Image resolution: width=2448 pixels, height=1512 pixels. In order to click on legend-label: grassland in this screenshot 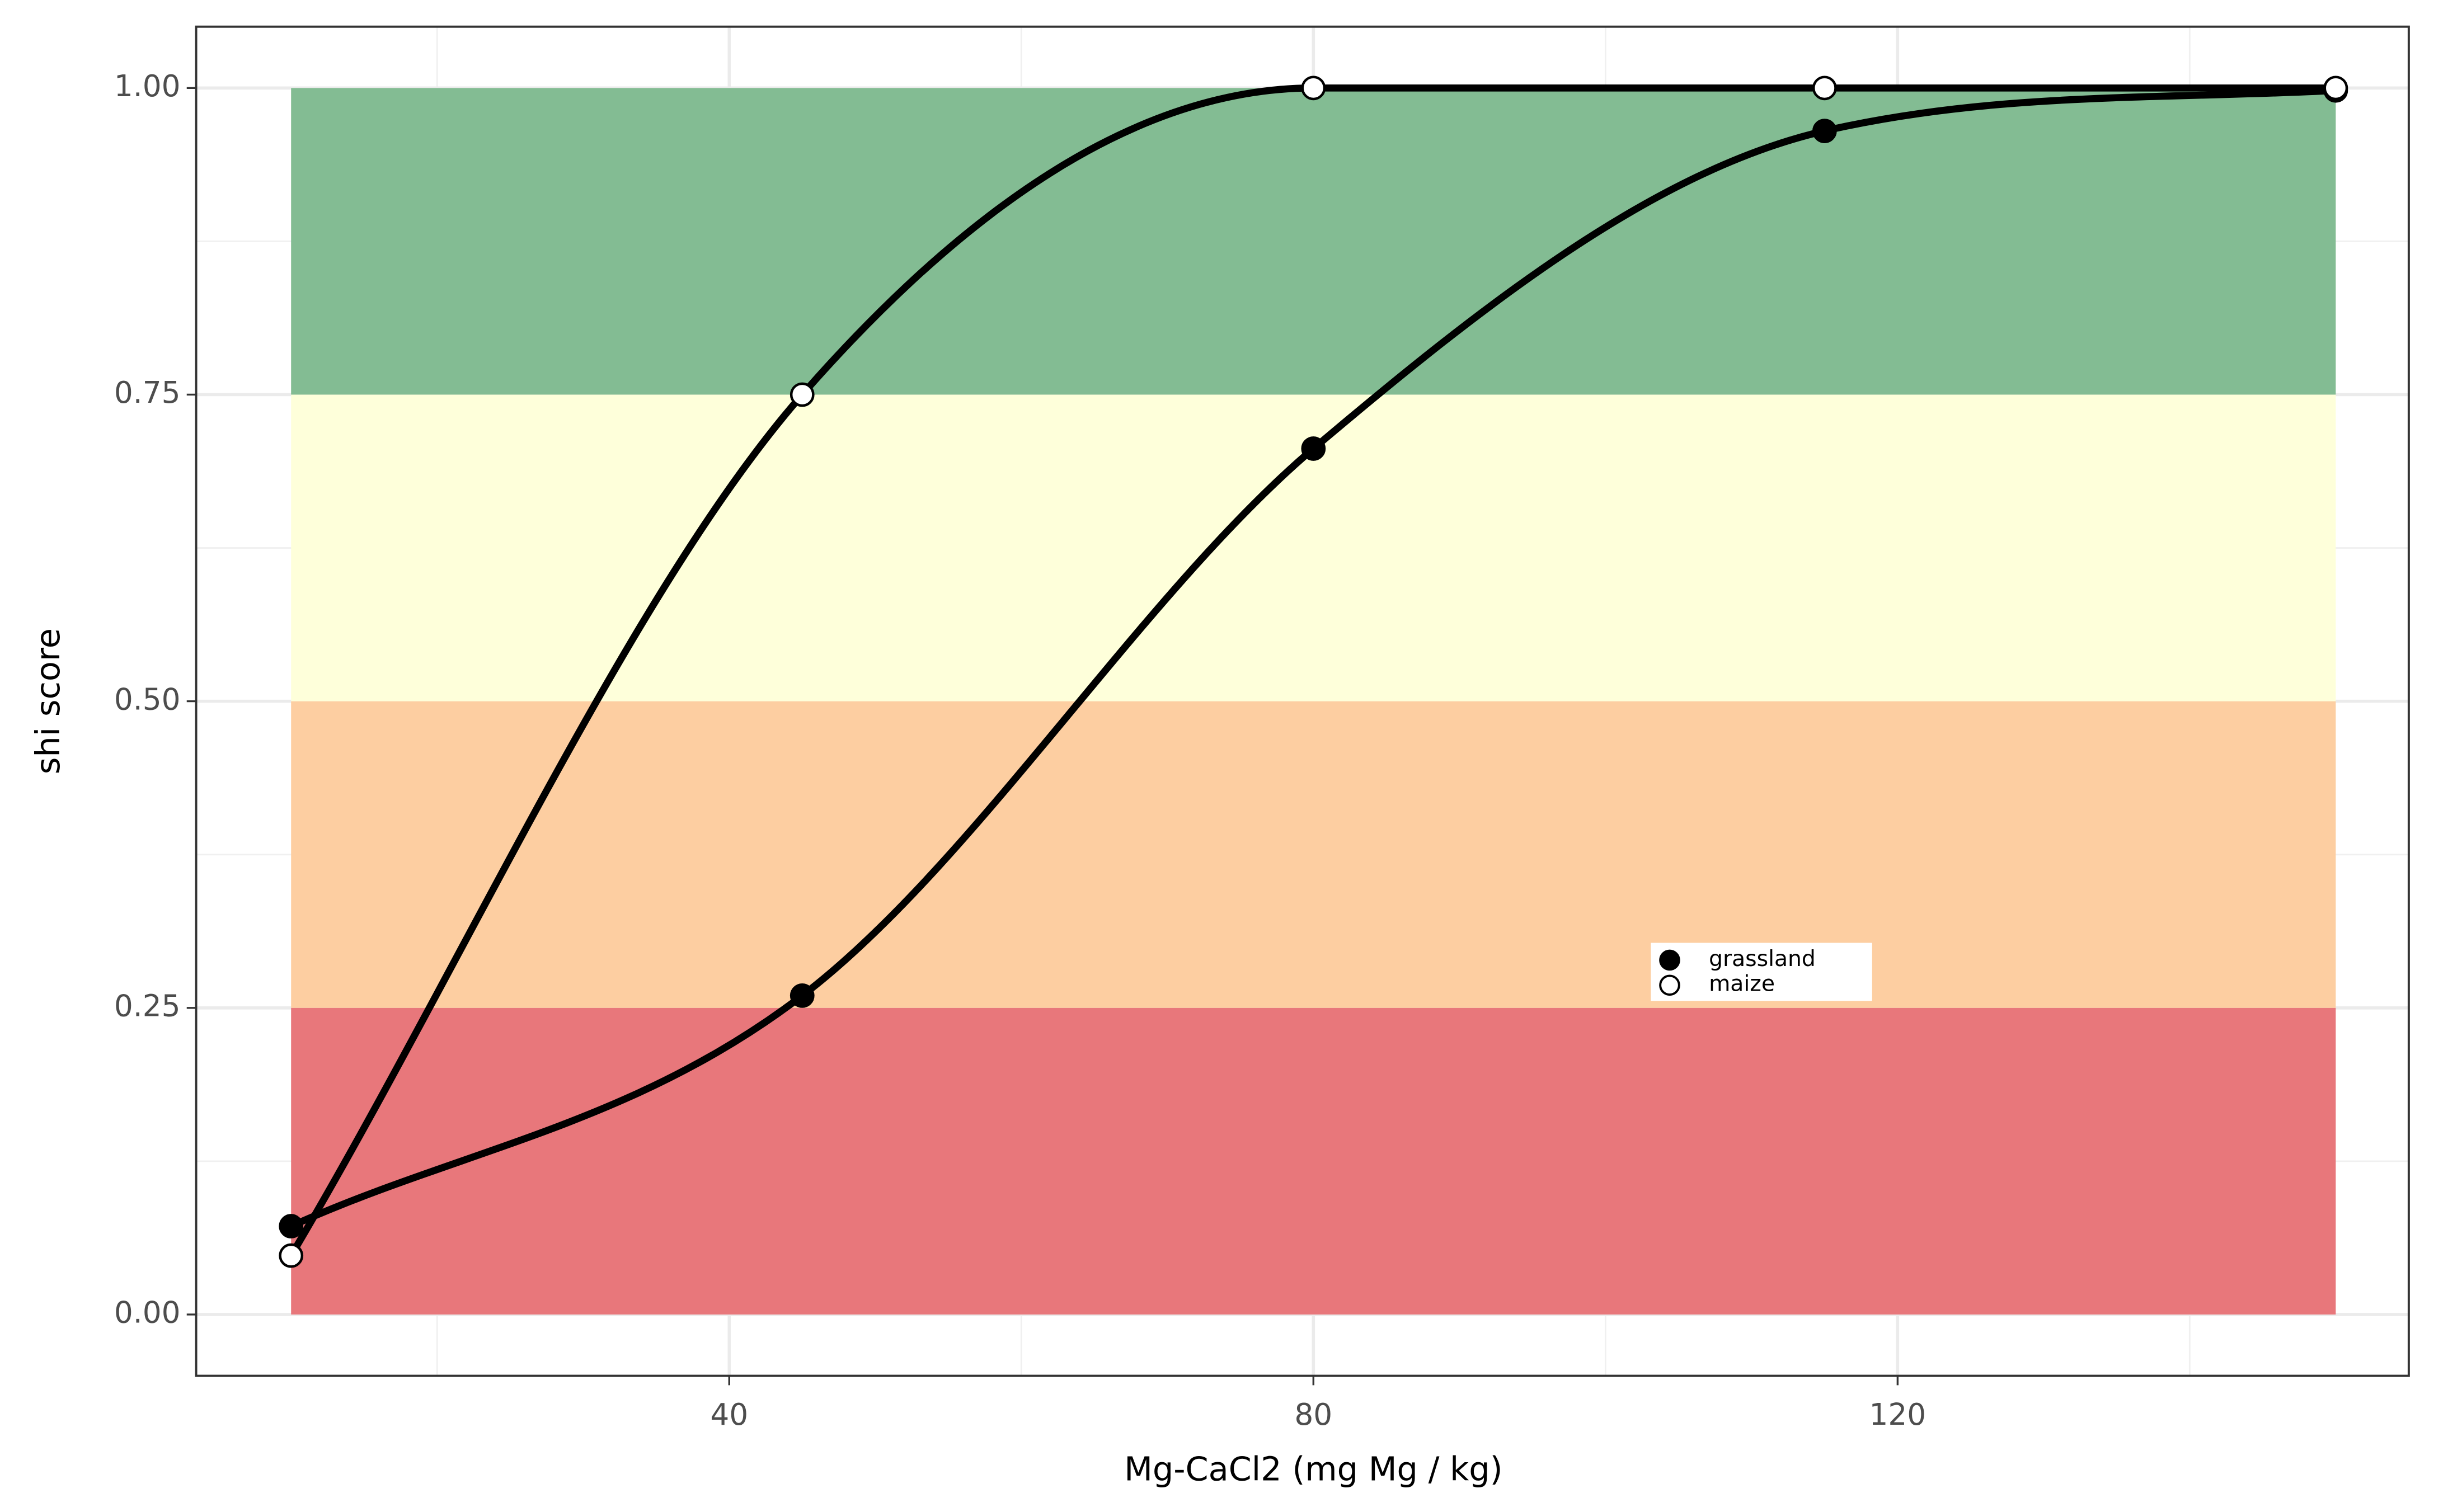, I will do `click(1762, 959)`.